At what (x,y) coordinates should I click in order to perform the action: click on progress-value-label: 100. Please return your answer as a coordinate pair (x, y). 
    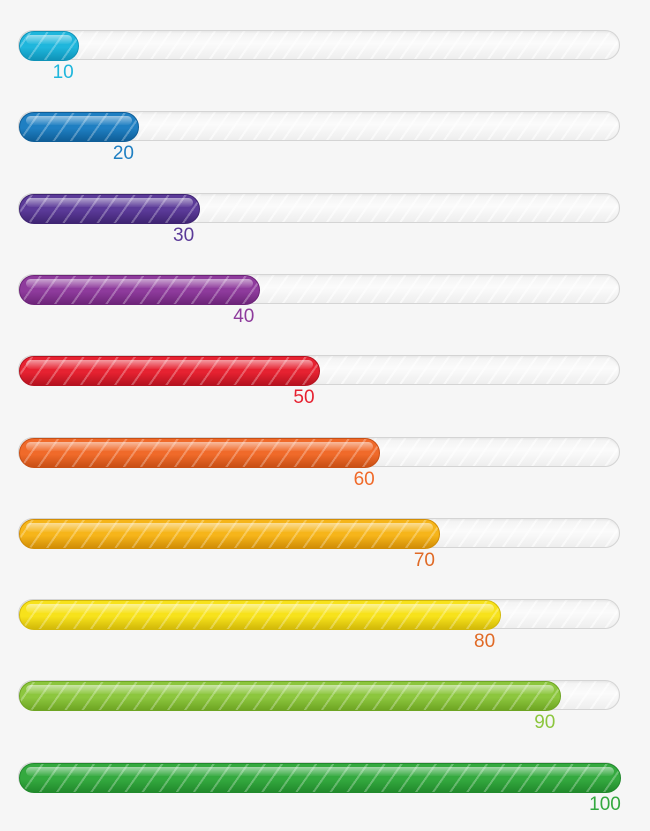
    Looking at the image, I should click on (605, 804).